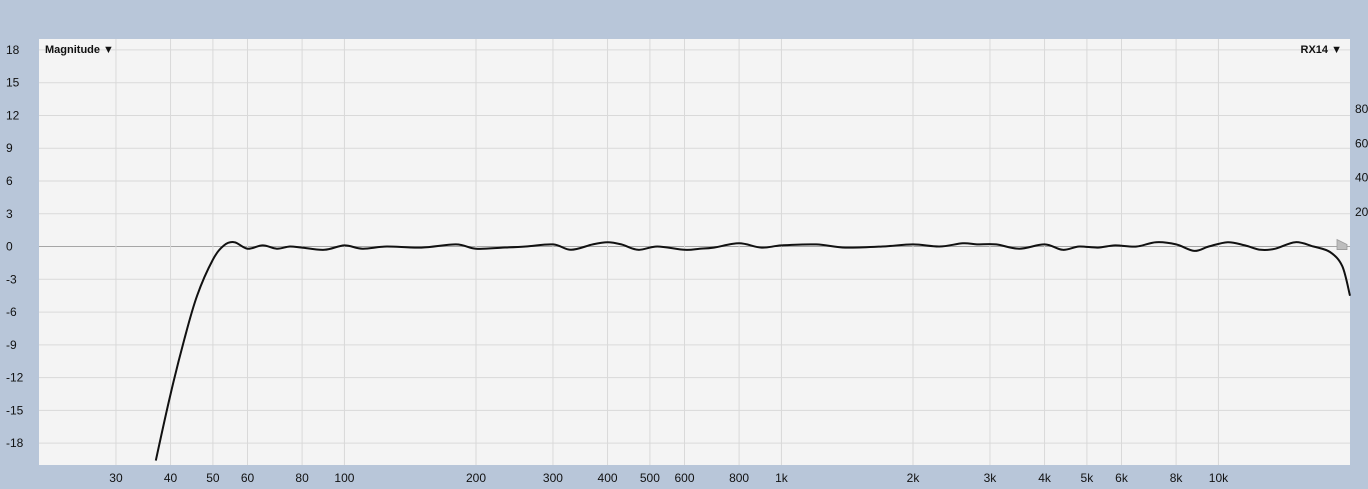  Describe the element at coordinates (739, 478) in the screenshot. I see `x-tick-label: 800` at that location.